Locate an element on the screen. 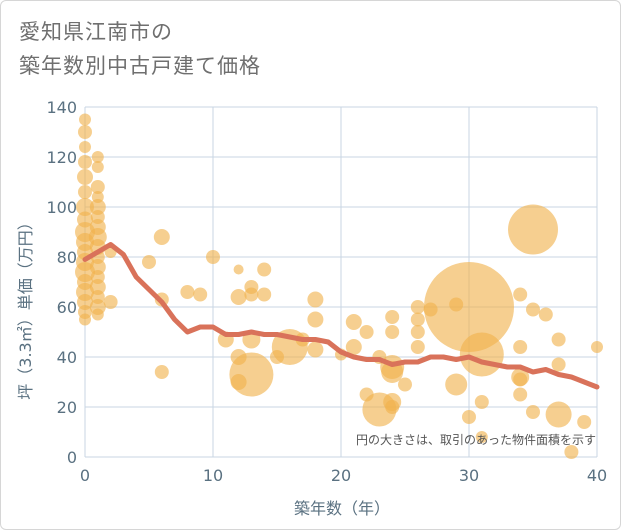  title-line-1: 愛知県江南市の is located at coordinates (96, 32).